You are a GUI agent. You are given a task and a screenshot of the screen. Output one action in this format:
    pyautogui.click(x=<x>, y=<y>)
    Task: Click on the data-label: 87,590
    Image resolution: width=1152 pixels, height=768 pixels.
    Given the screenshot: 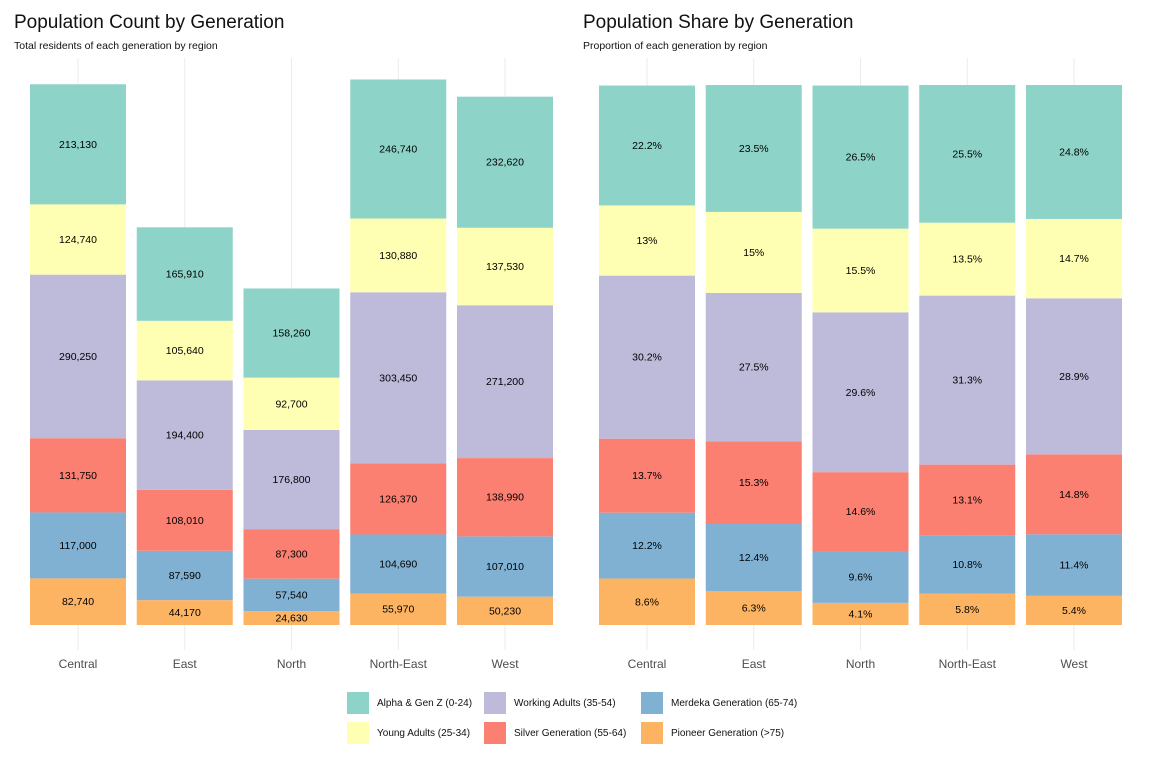 What is the action you would take?
    pyautogui.click(x=185, y=576)
    